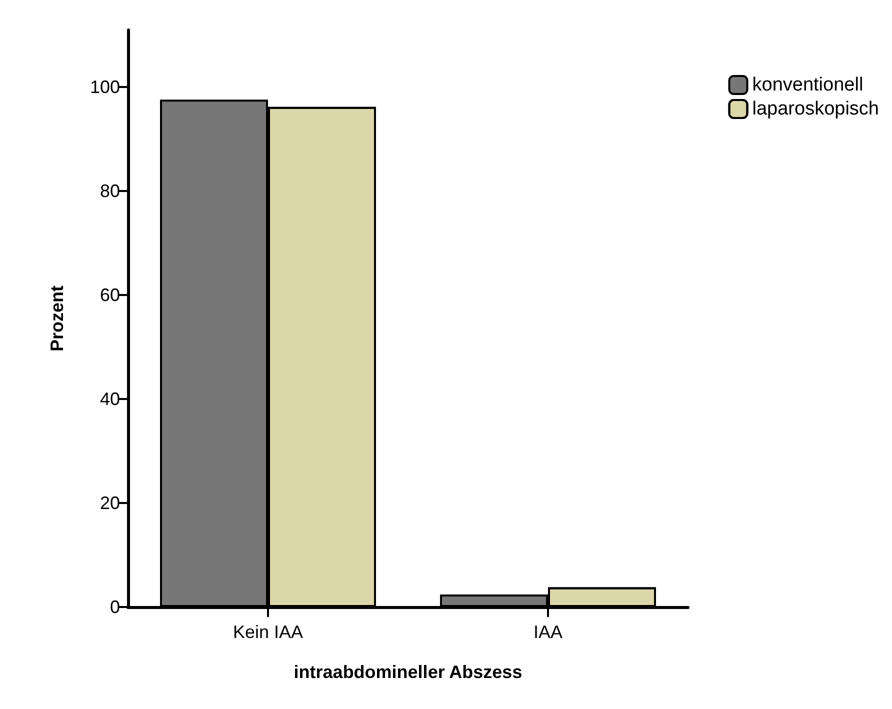 The width and height of the screenshot is (892, 709). Describe the element at coordinates (816, 109) in the screenshot. I see `legend-label: laparoskopisch` at that location.